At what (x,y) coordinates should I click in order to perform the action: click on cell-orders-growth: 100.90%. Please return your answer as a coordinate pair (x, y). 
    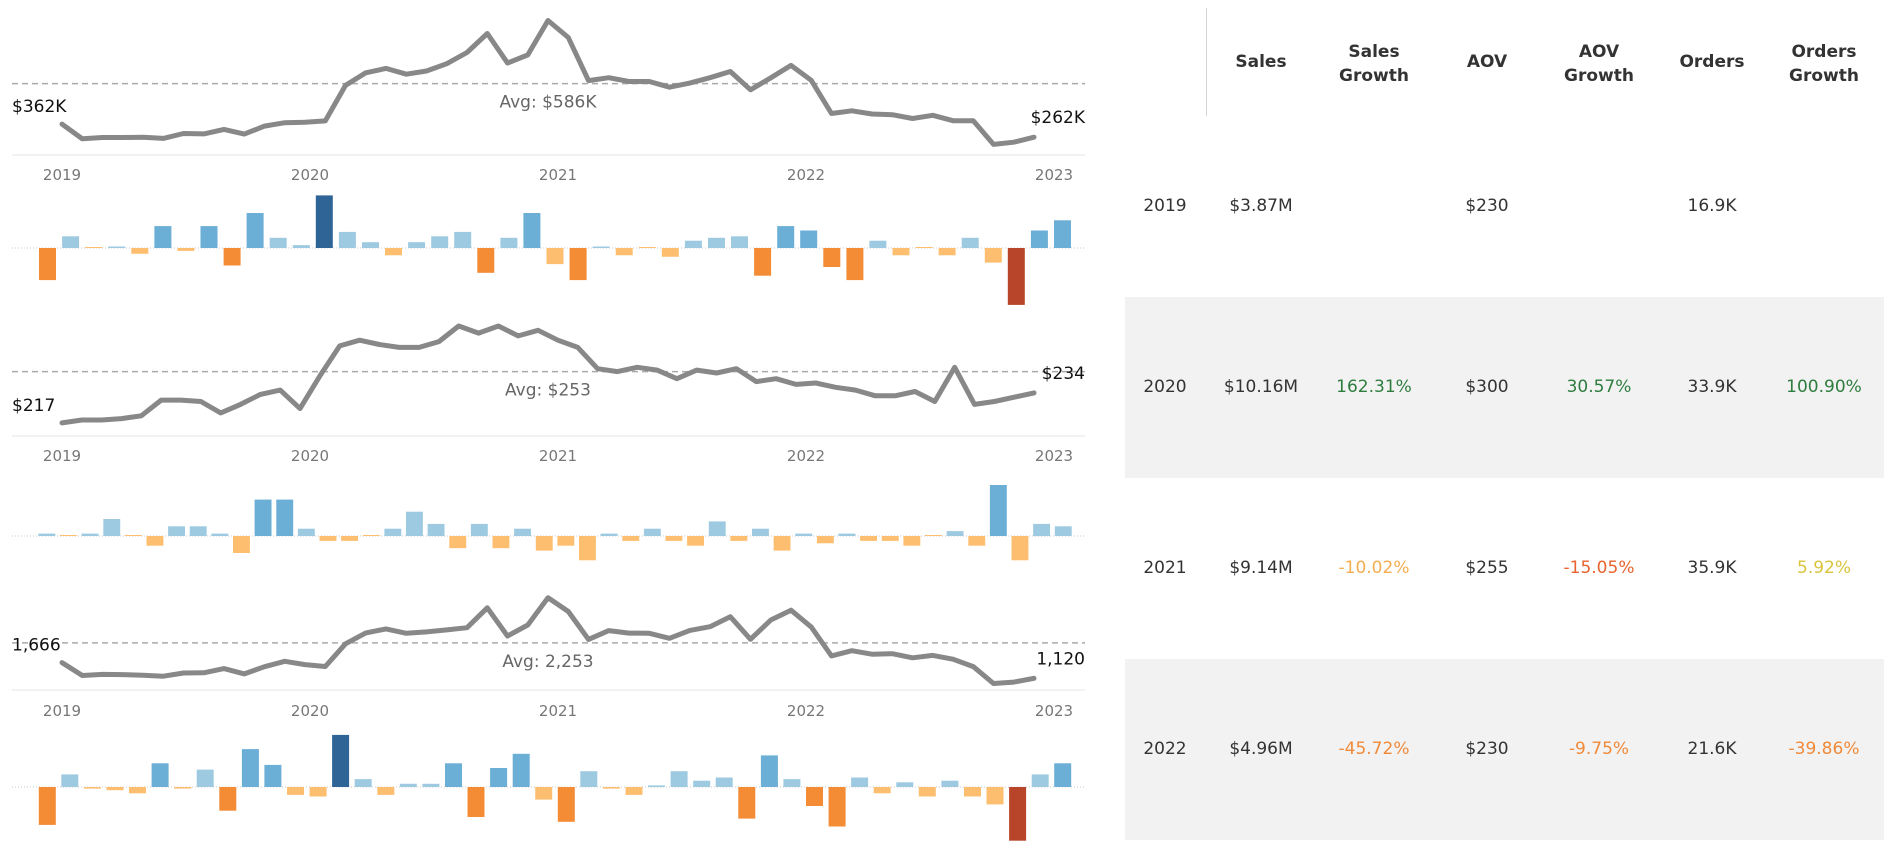
    Looking at the image, I should click on (1824, 386).